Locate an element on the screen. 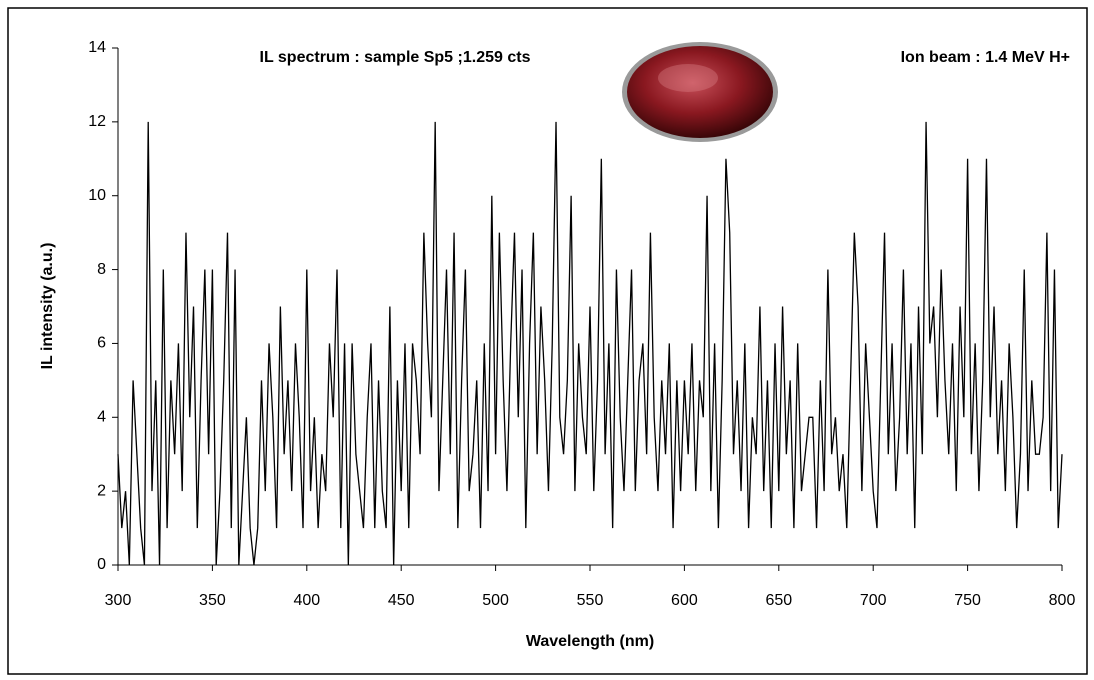  x-tick-label: 400 is located at coordinates (306, 600).